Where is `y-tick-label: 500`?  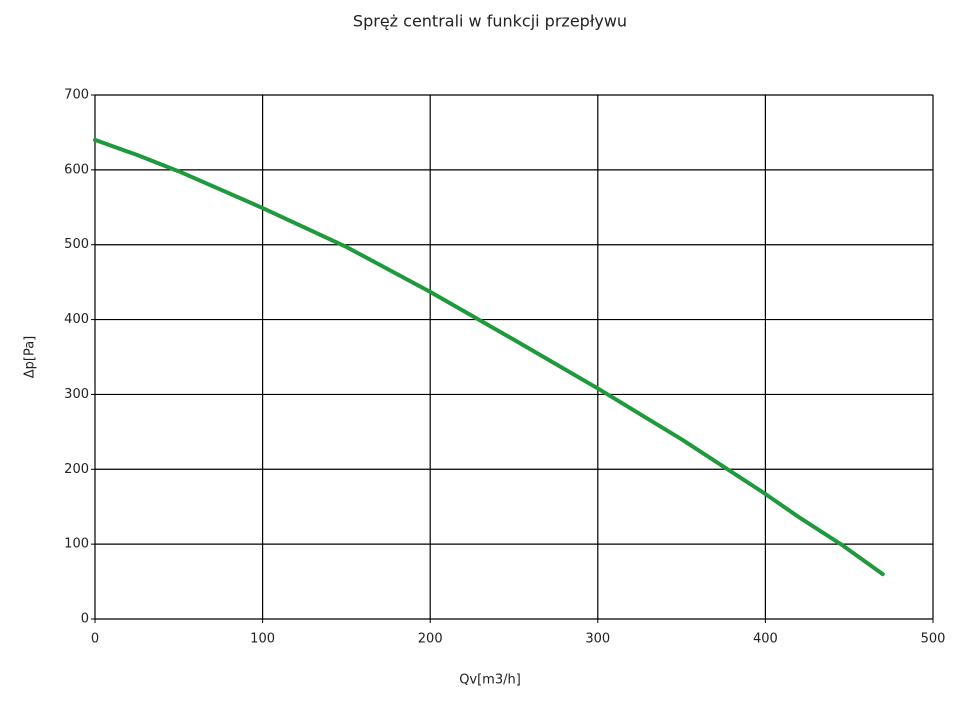
y-tick-label: 500 is located at coordinates (76, 244).